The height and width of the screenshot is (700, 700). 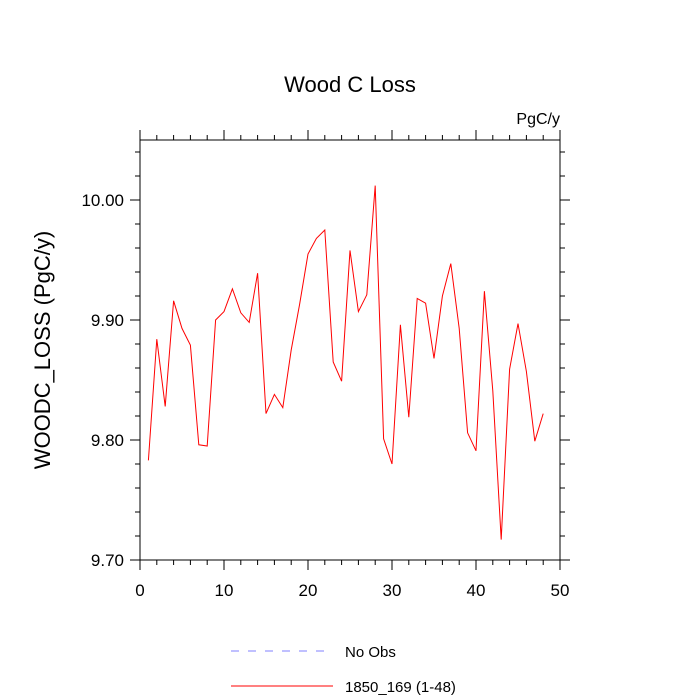 I want to click on x-tick-label: 50, so click(x=560, y=590).